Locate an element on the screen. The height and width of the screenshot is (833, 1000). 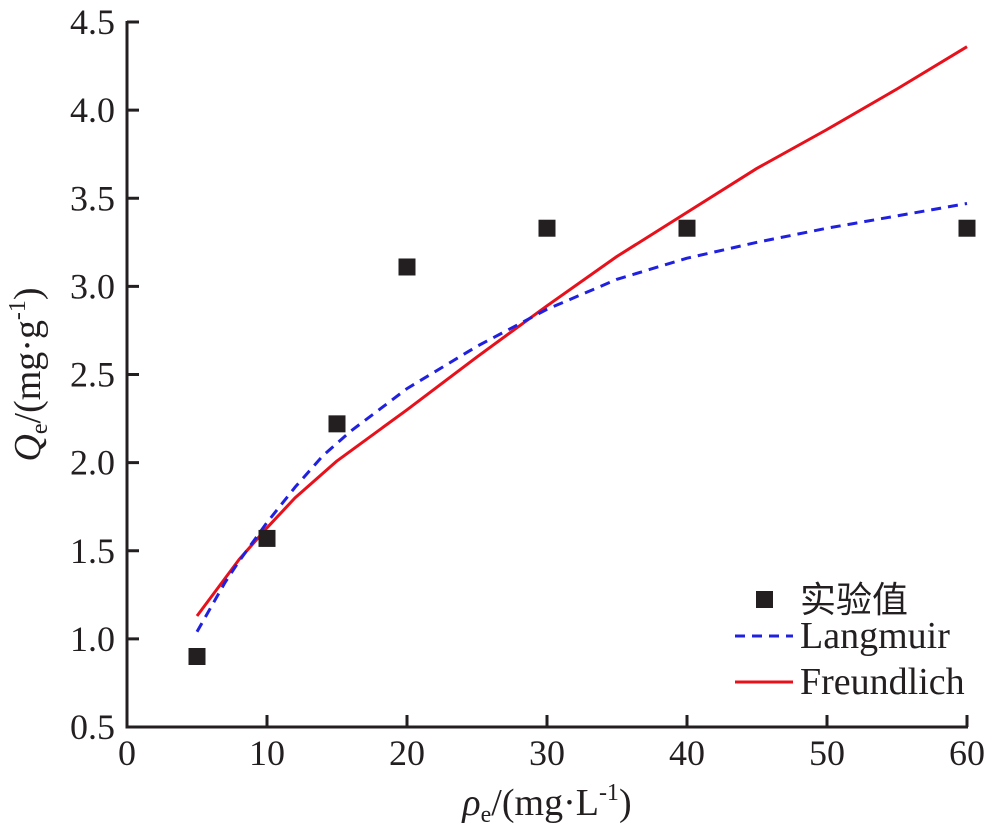
legend-label-freundlich: Freundlich is located at coordinates (882, 682).